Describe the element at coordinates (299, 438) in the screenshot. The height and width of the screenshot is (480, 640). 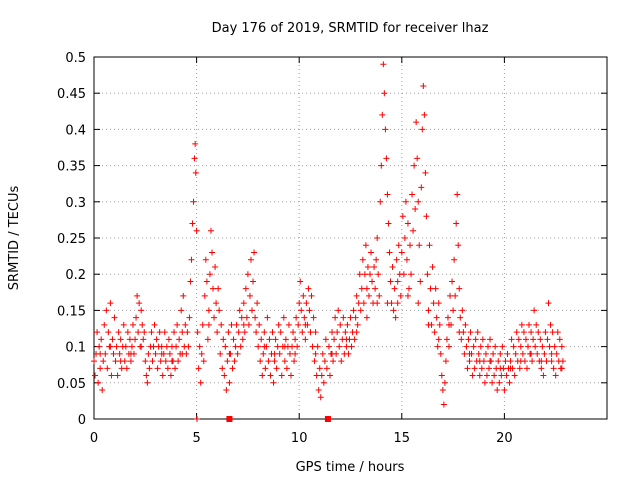
I see `x-tick-label: 10` at that location.